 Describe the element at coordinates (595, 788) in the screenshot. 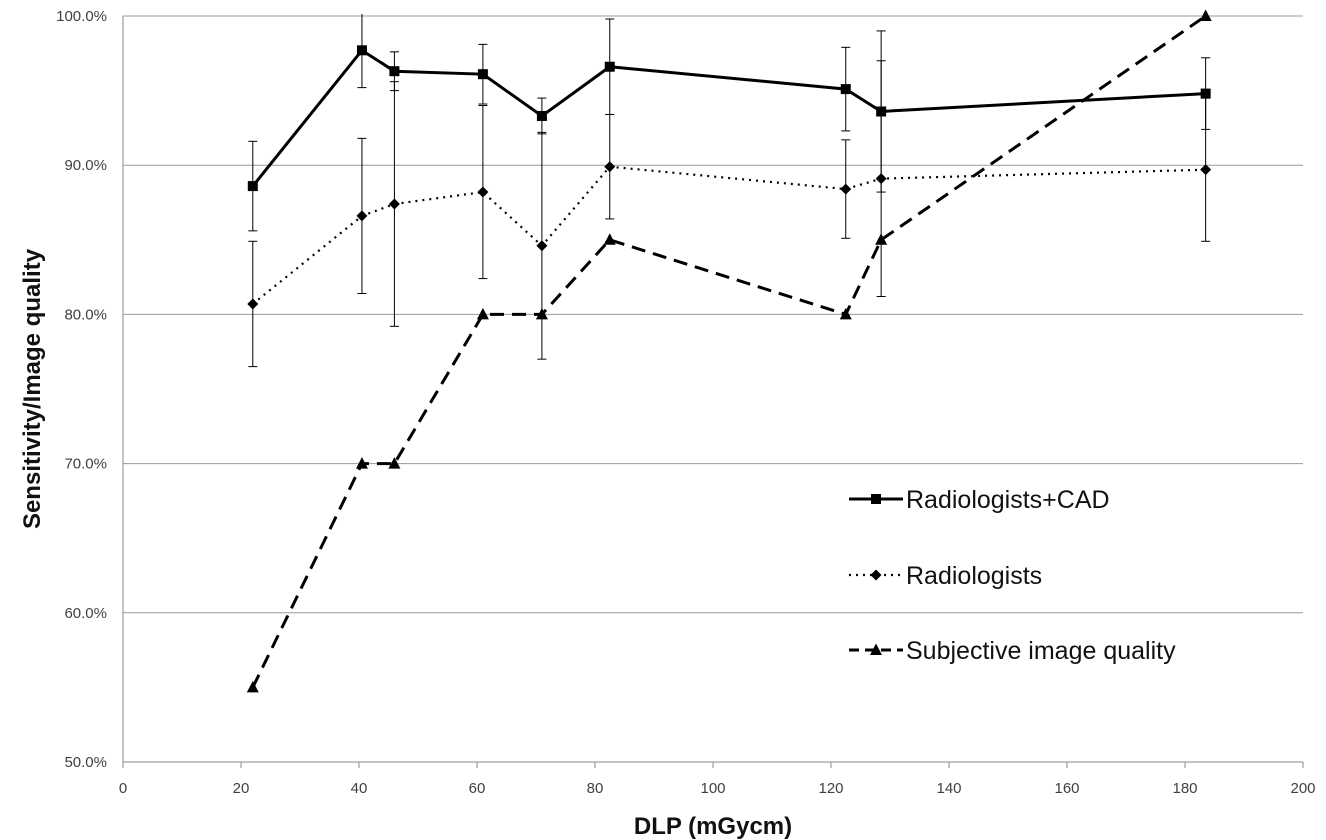

I see `x-tick-label: 80` at that location.